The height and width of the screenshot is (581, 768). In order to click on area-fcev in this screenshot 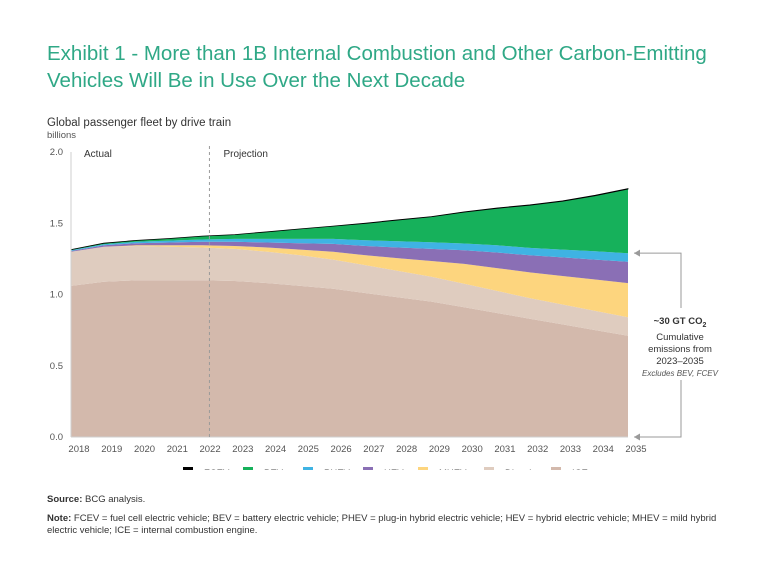, I will do `click(349, 219)`.